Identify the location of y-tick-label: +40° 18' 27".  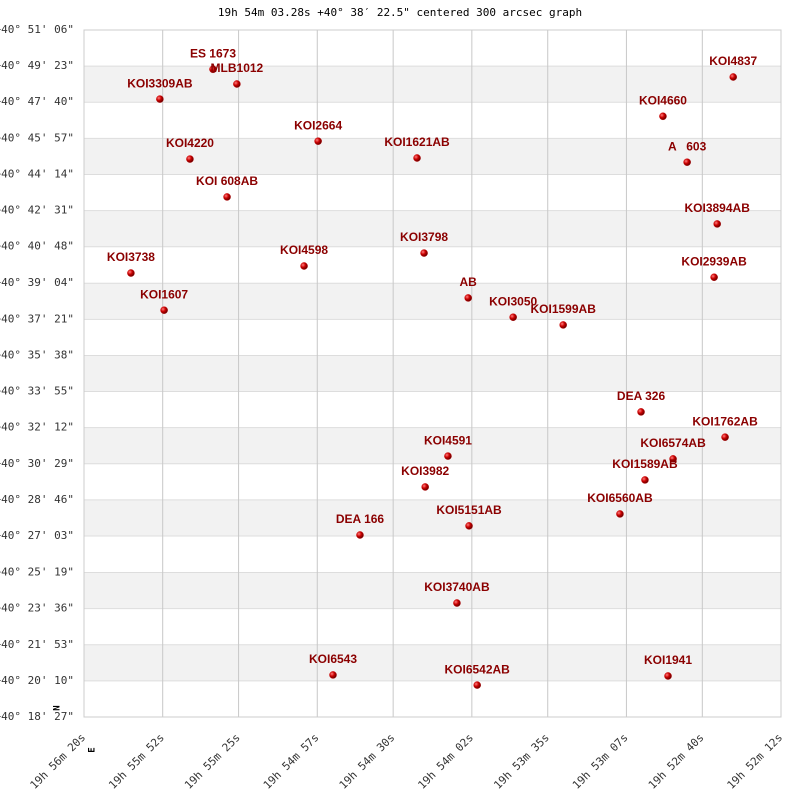
(37, 716).